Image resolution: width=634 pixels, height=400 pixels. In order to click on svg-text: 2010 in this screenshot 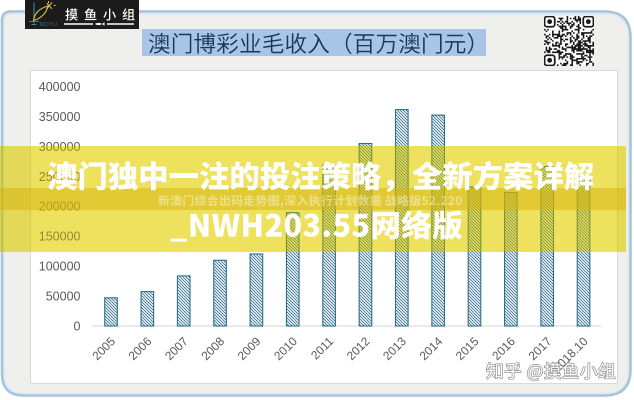, I will do `click(285, 348)`.